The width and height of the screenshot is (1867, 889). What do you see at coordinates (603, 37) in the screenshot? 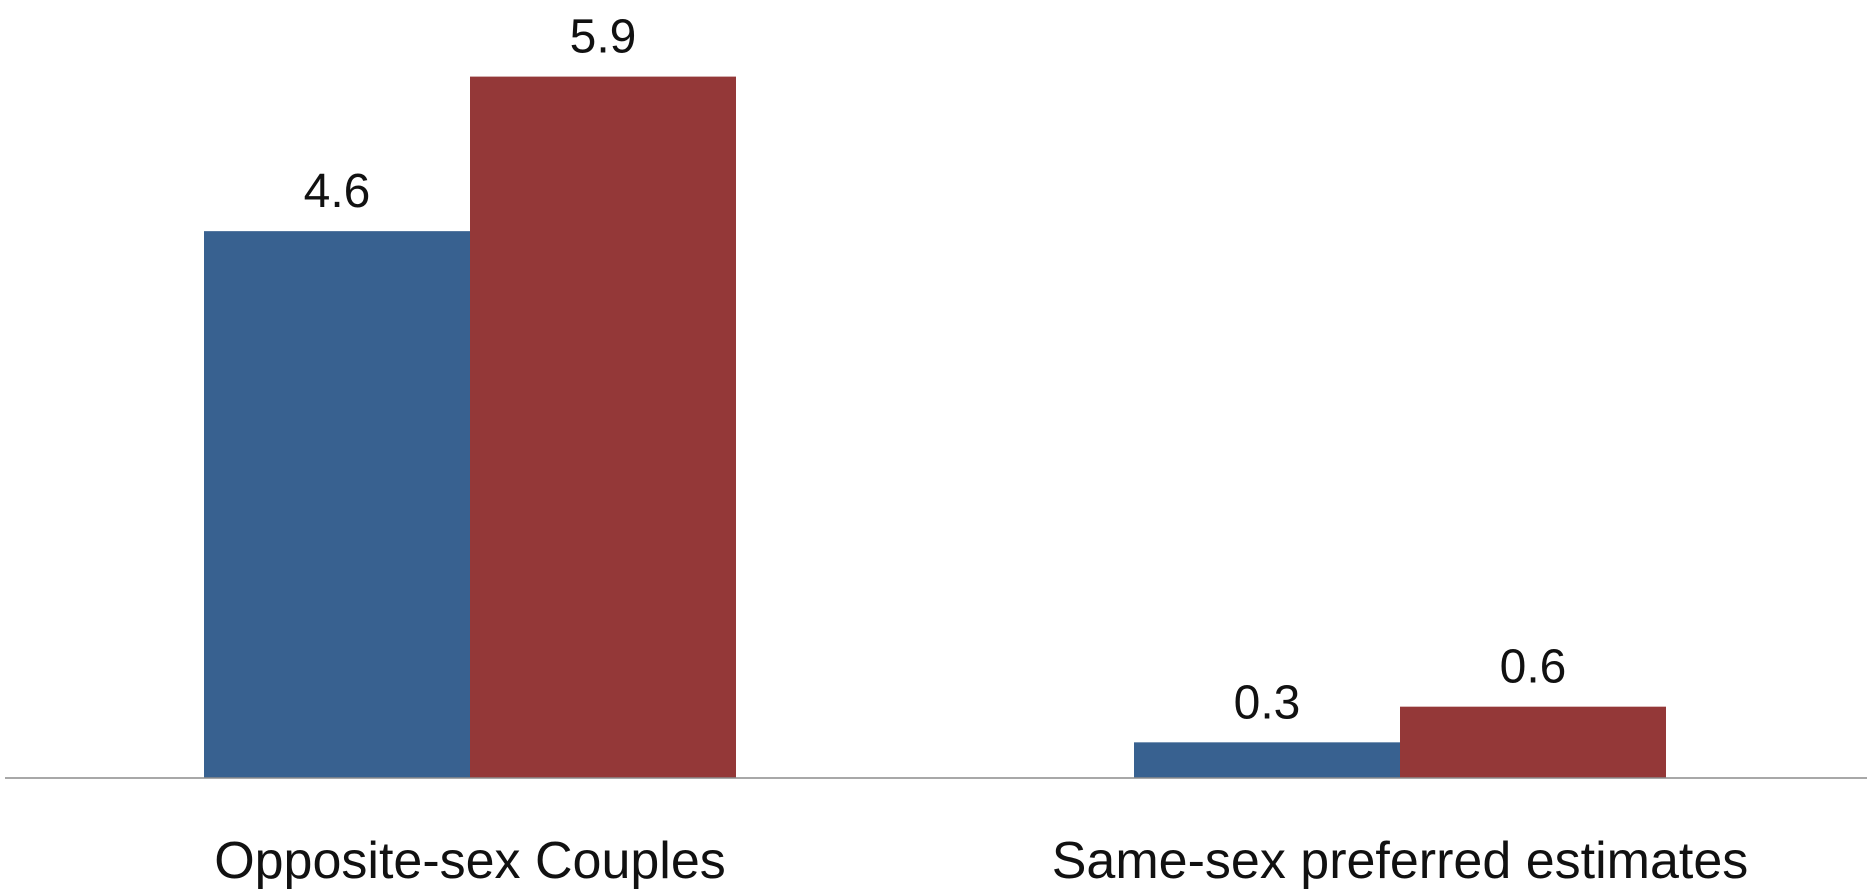
I see `data-label-series-2-category-1: 5.9` at bounding box center [603, 37].